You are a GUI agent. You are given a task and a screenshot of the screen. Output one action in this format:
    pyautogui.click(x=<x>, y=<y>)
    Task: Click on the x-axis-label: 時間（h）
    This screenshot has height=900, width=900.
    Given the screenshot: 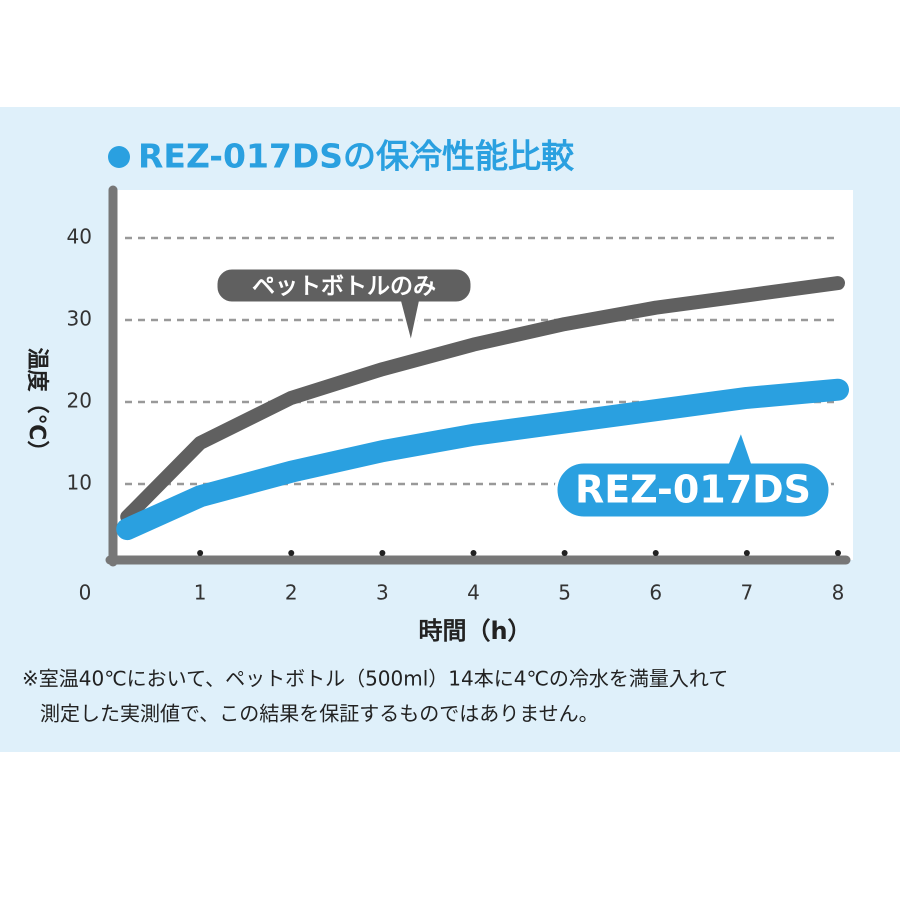 What is the action you would take?
    pyautogui.click(x=474, y=631)
    